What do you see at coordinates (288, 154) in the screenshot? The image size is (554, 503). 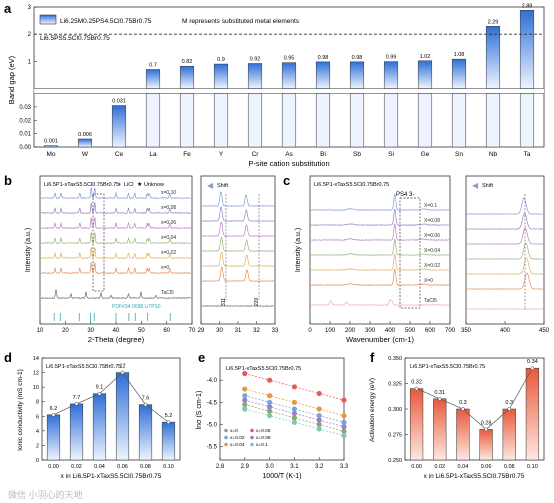 I see `panel-a-x-tick-labels: Mo W Ce La Fe Y Cr As Bi Sb Si Ge Sn Nb Ta` at bounding box center [288, 154].